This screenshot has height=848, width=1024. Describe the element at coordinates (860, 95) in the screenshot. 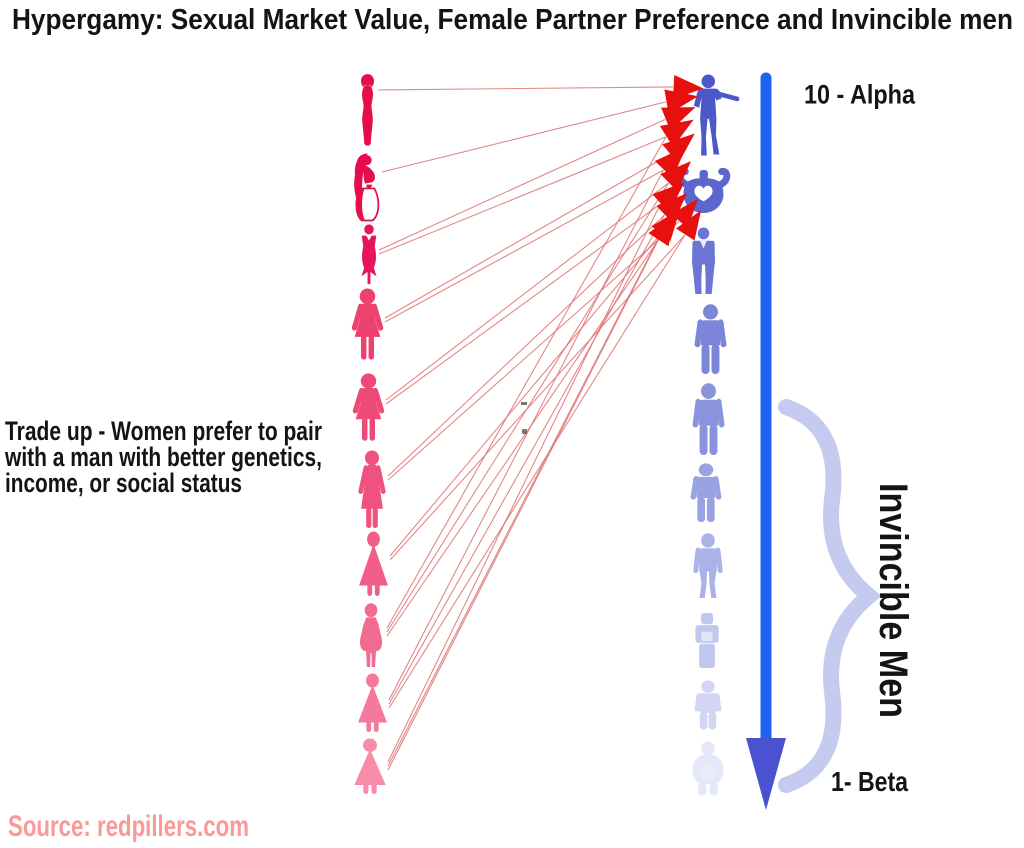

I see `svg-text: 10 - Alpha` at that location.